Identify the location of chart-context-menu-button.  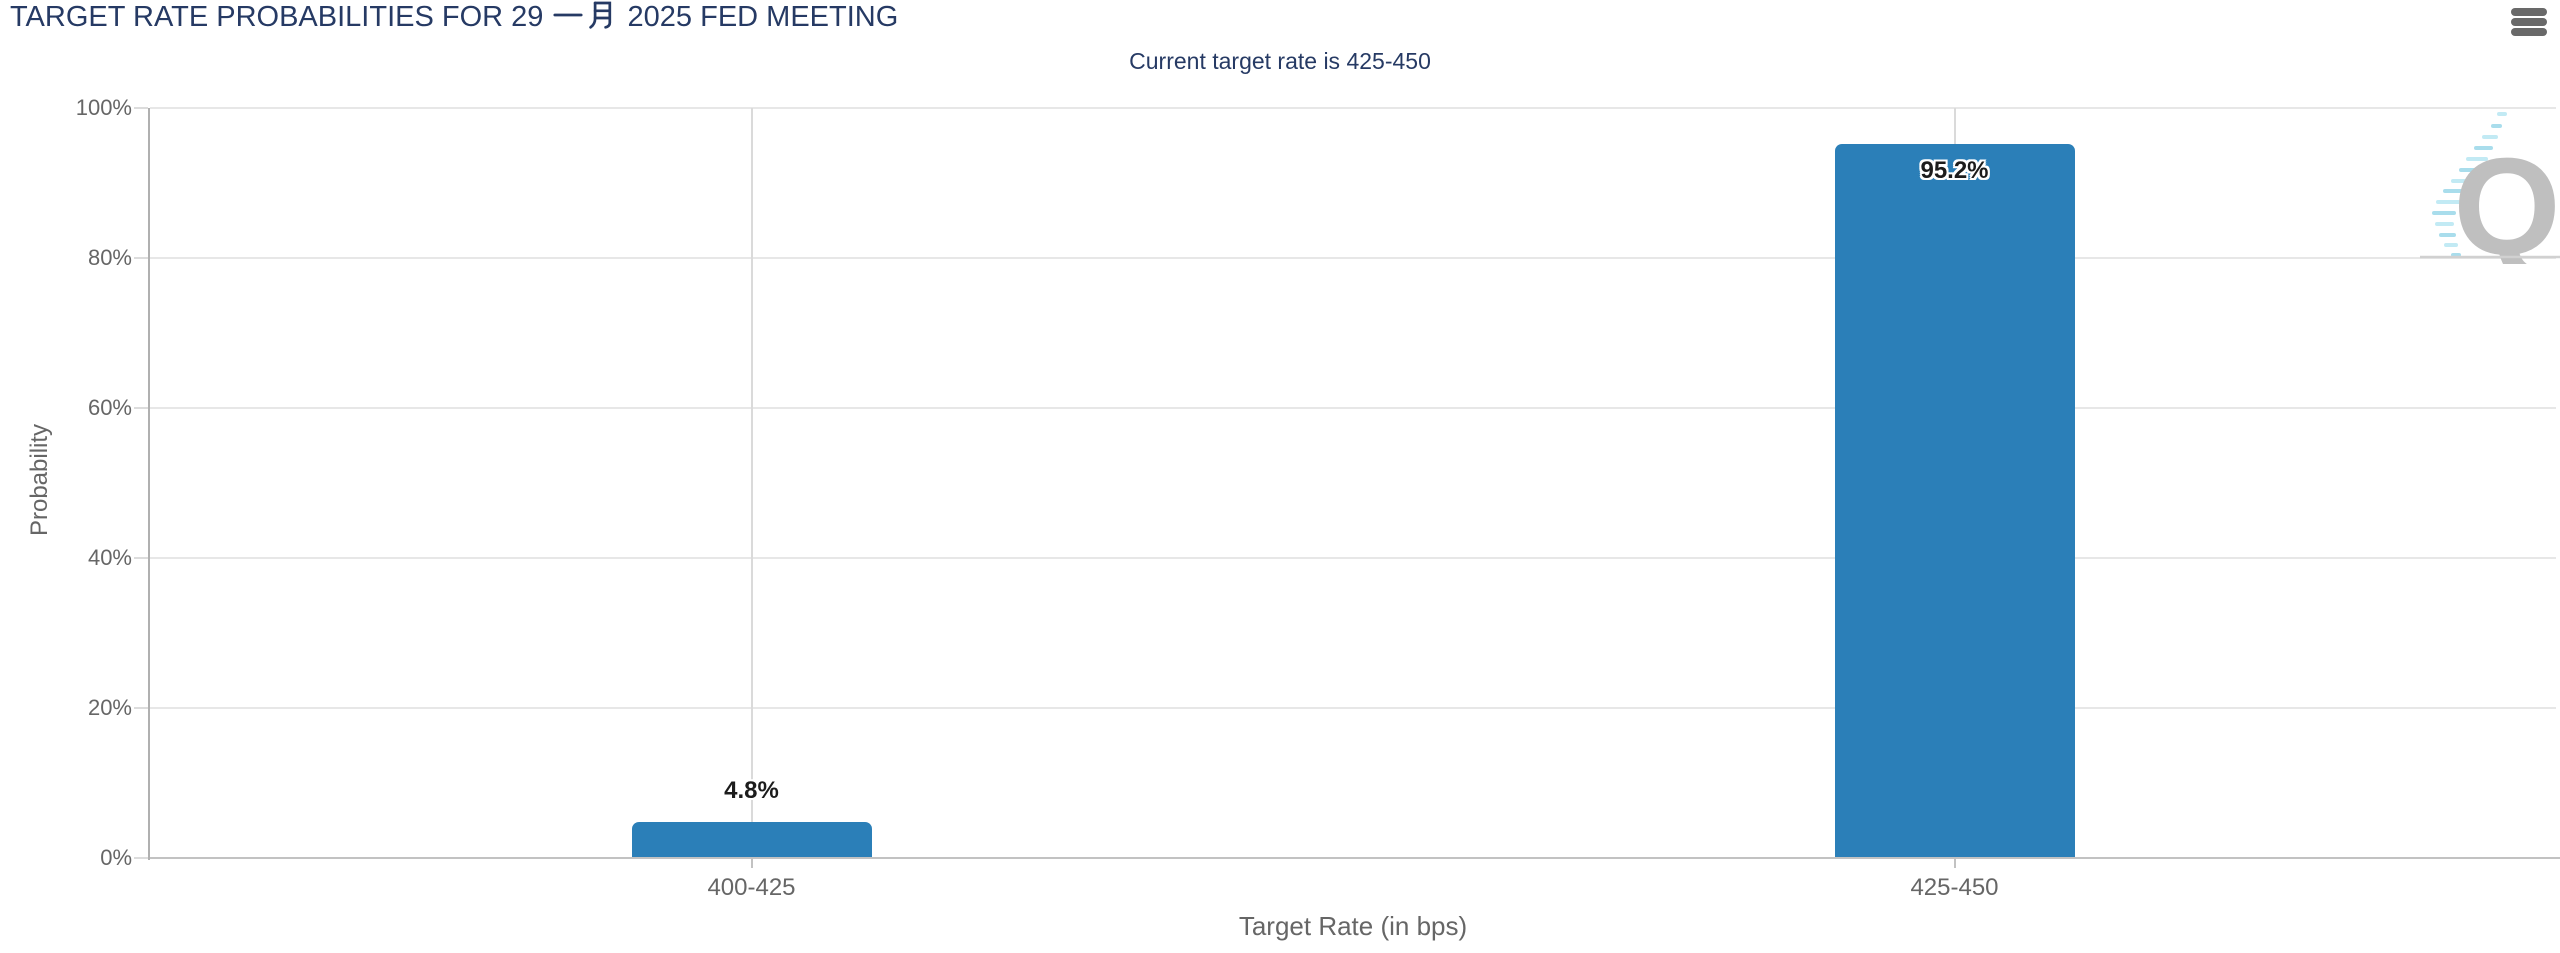
(2529, 23).